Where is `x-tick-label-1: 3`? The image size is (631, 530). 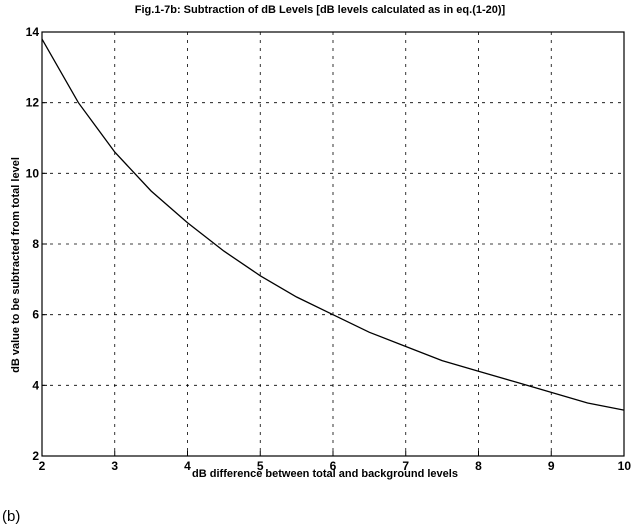 x-tick-label-1: 3 is located at coordinates (114, 466).